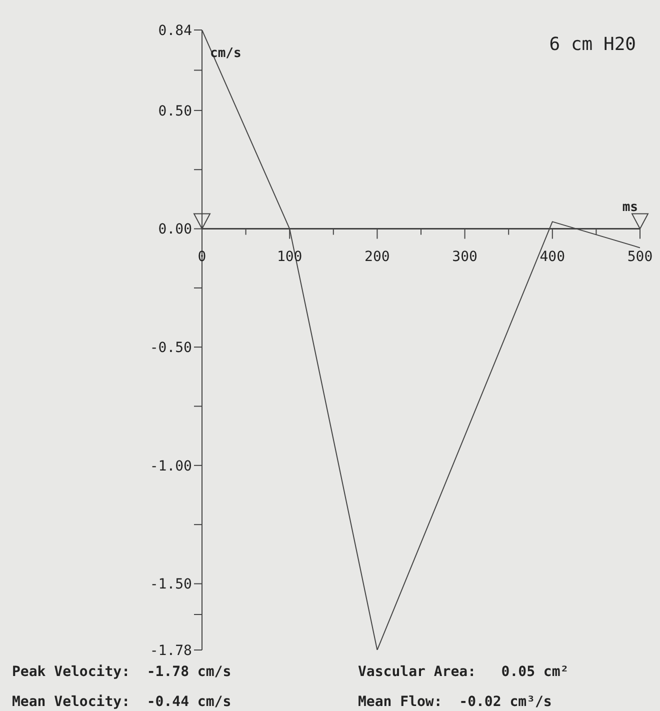  I want to click on y-tick-label: -1.78, so click(171, 650).